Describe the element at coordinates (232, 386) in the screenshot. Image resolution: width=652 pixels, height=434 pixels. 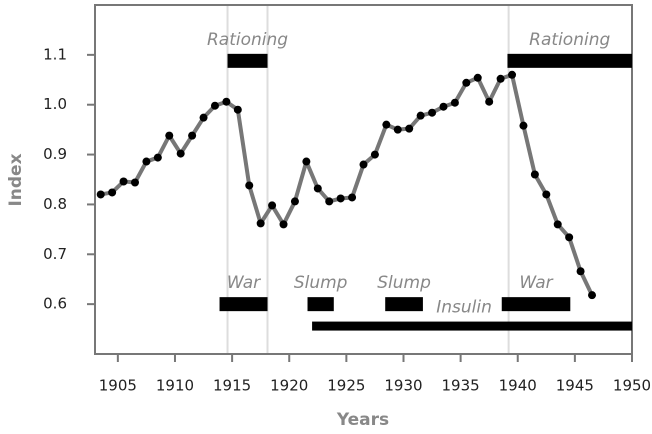
I see `x-tick-label: 1915` at that location.